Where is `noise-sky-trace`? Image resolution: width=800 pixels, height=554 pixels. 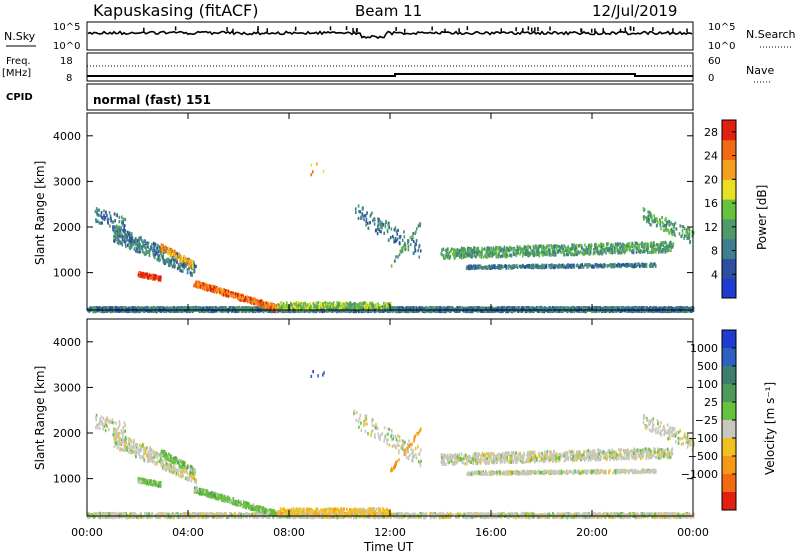 noise-sky-trace is located at coordinates (390, 35).